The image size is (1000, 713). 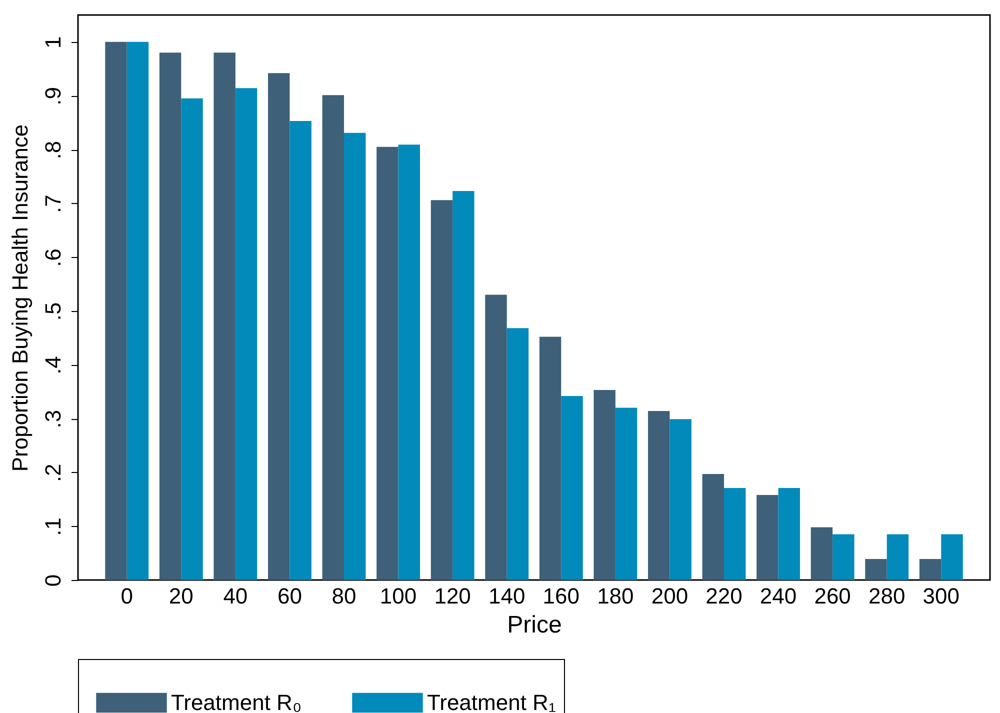 I want to click on x-tick-label: 60, so click(x=289, y=596).